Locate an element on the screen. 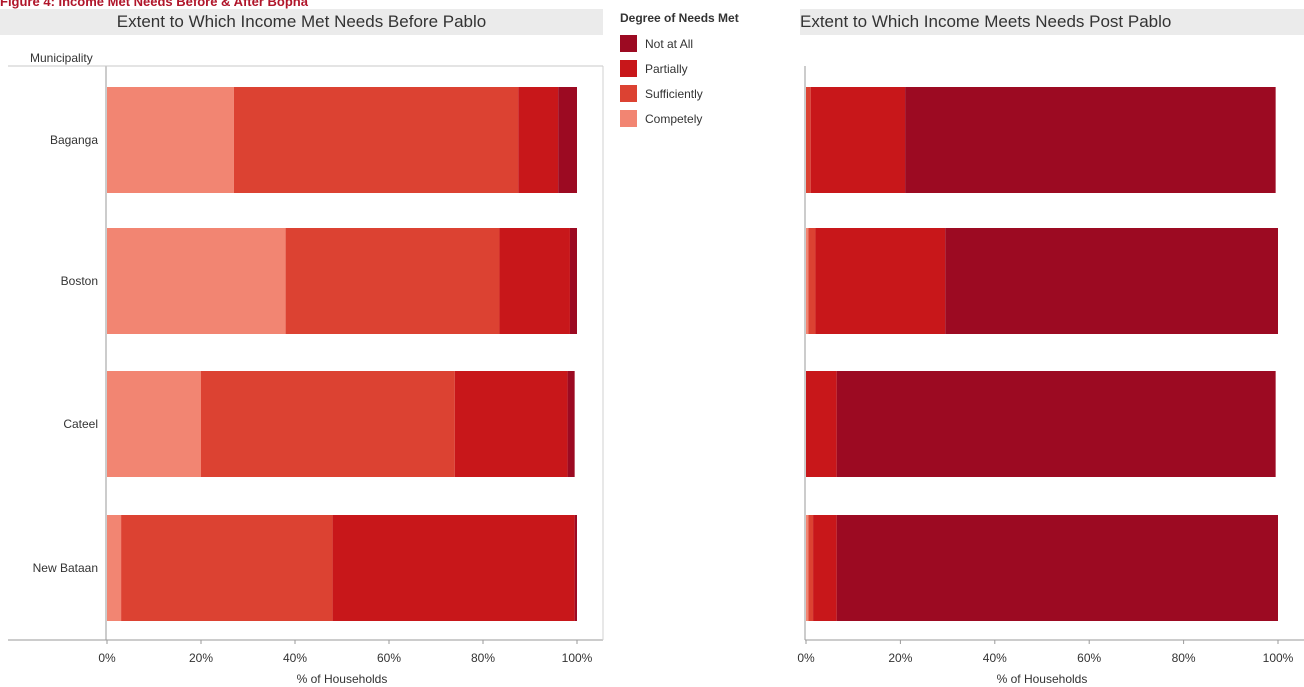 This screenshot has width=1304, height=687. bar-segment-cateel-sufficiently is located at coordinates (328, 424).